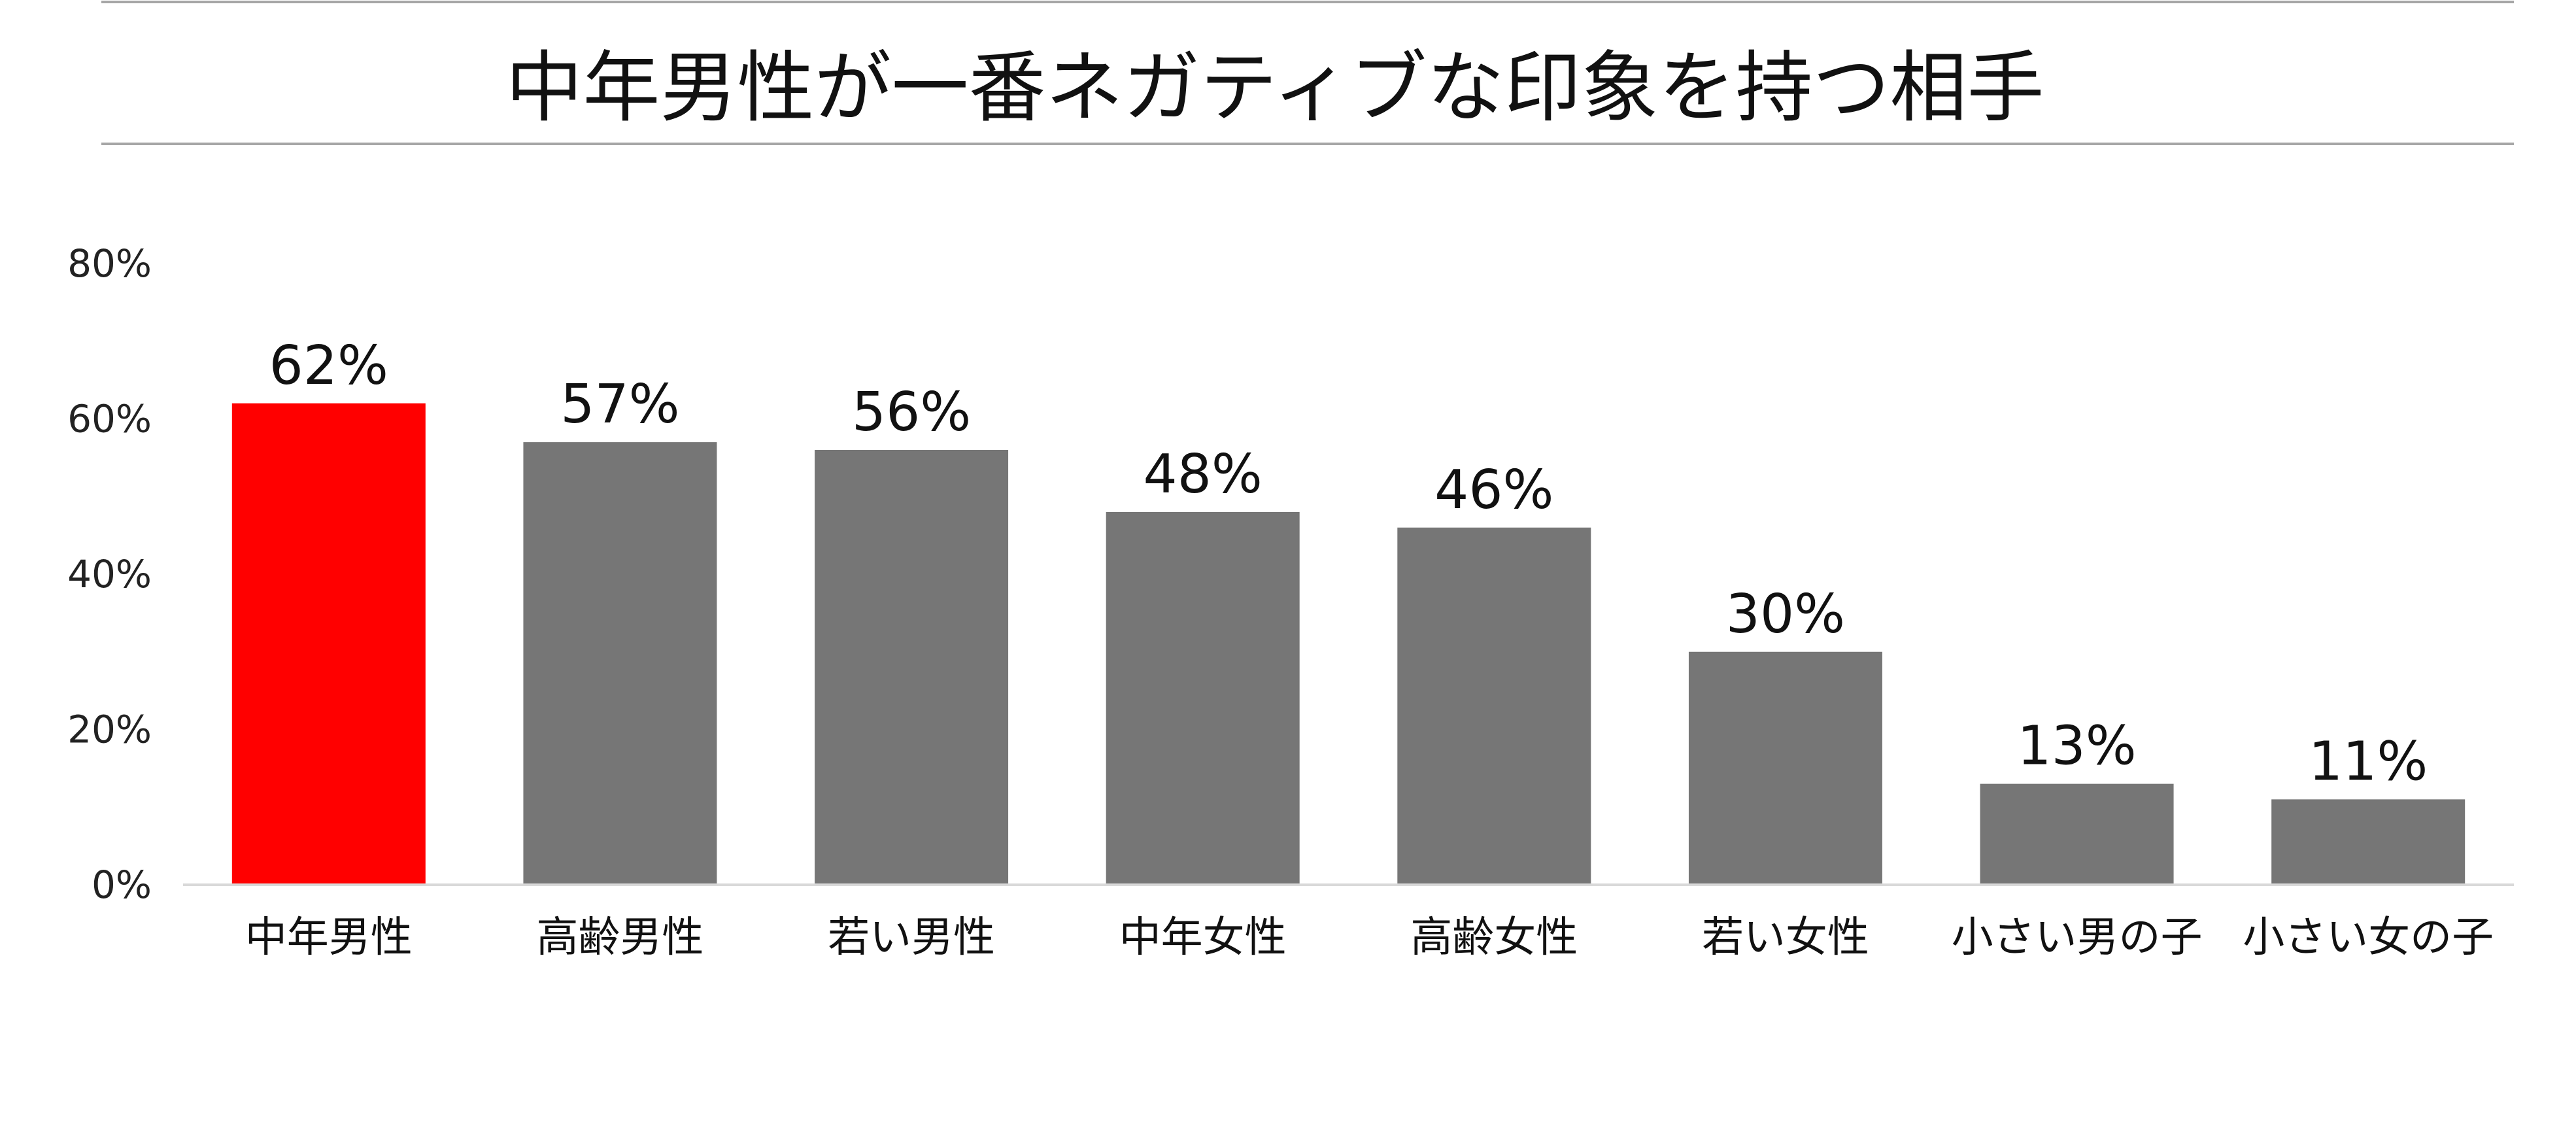 This screenshot has height=1130, width=2576. I want to click on y-tick-label-20: 20%, so click(109, 730).